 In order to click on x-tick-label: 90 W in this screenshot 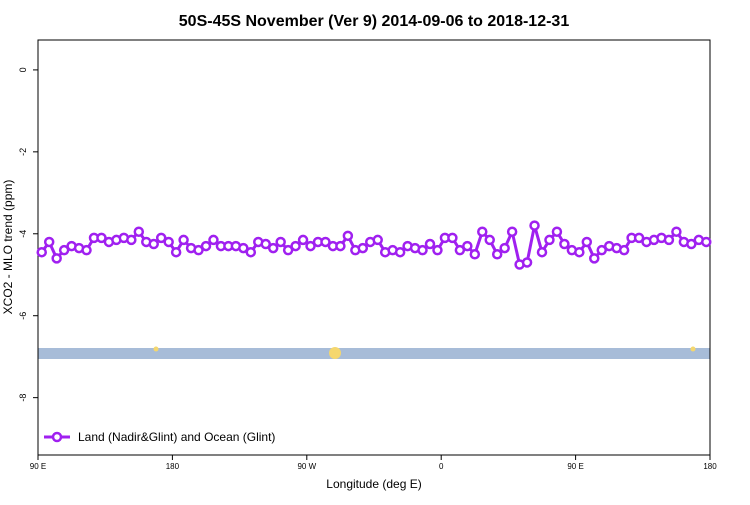, I will do `click(306, 466)`.